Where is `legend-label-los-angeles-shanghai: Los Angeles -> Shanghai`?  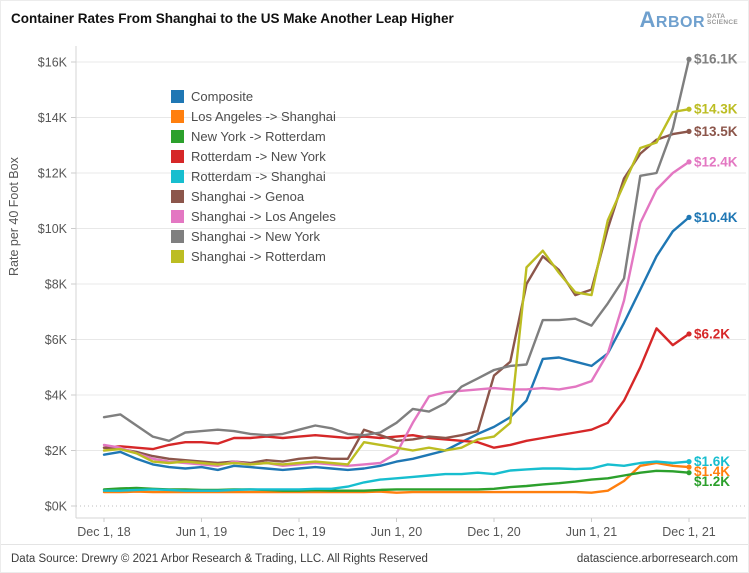
legend-label-los-angeles-shanghai: Los Angeles -> Shanghai is located at coordinates (263, 116).